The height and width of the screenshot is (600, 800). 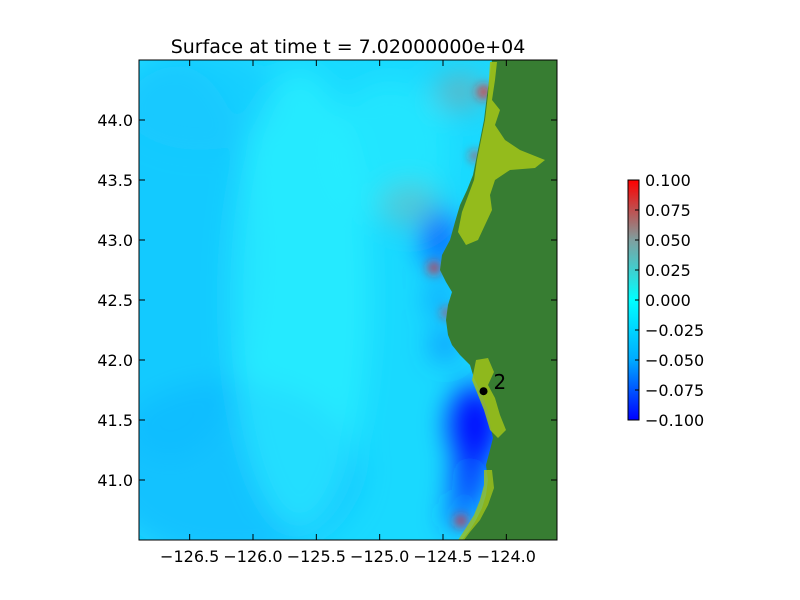 I want to click on y-tick-label: 42.0, so click(x=115, y=360).